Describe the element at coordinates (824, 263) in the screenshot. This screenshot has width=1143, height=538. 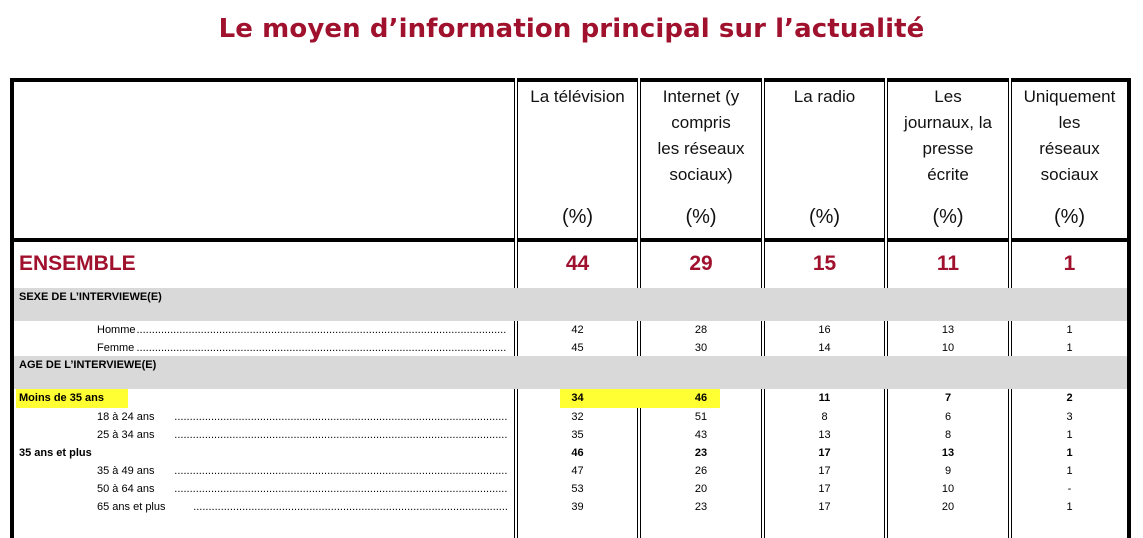
I see `ensemble-value: 15` at that location.